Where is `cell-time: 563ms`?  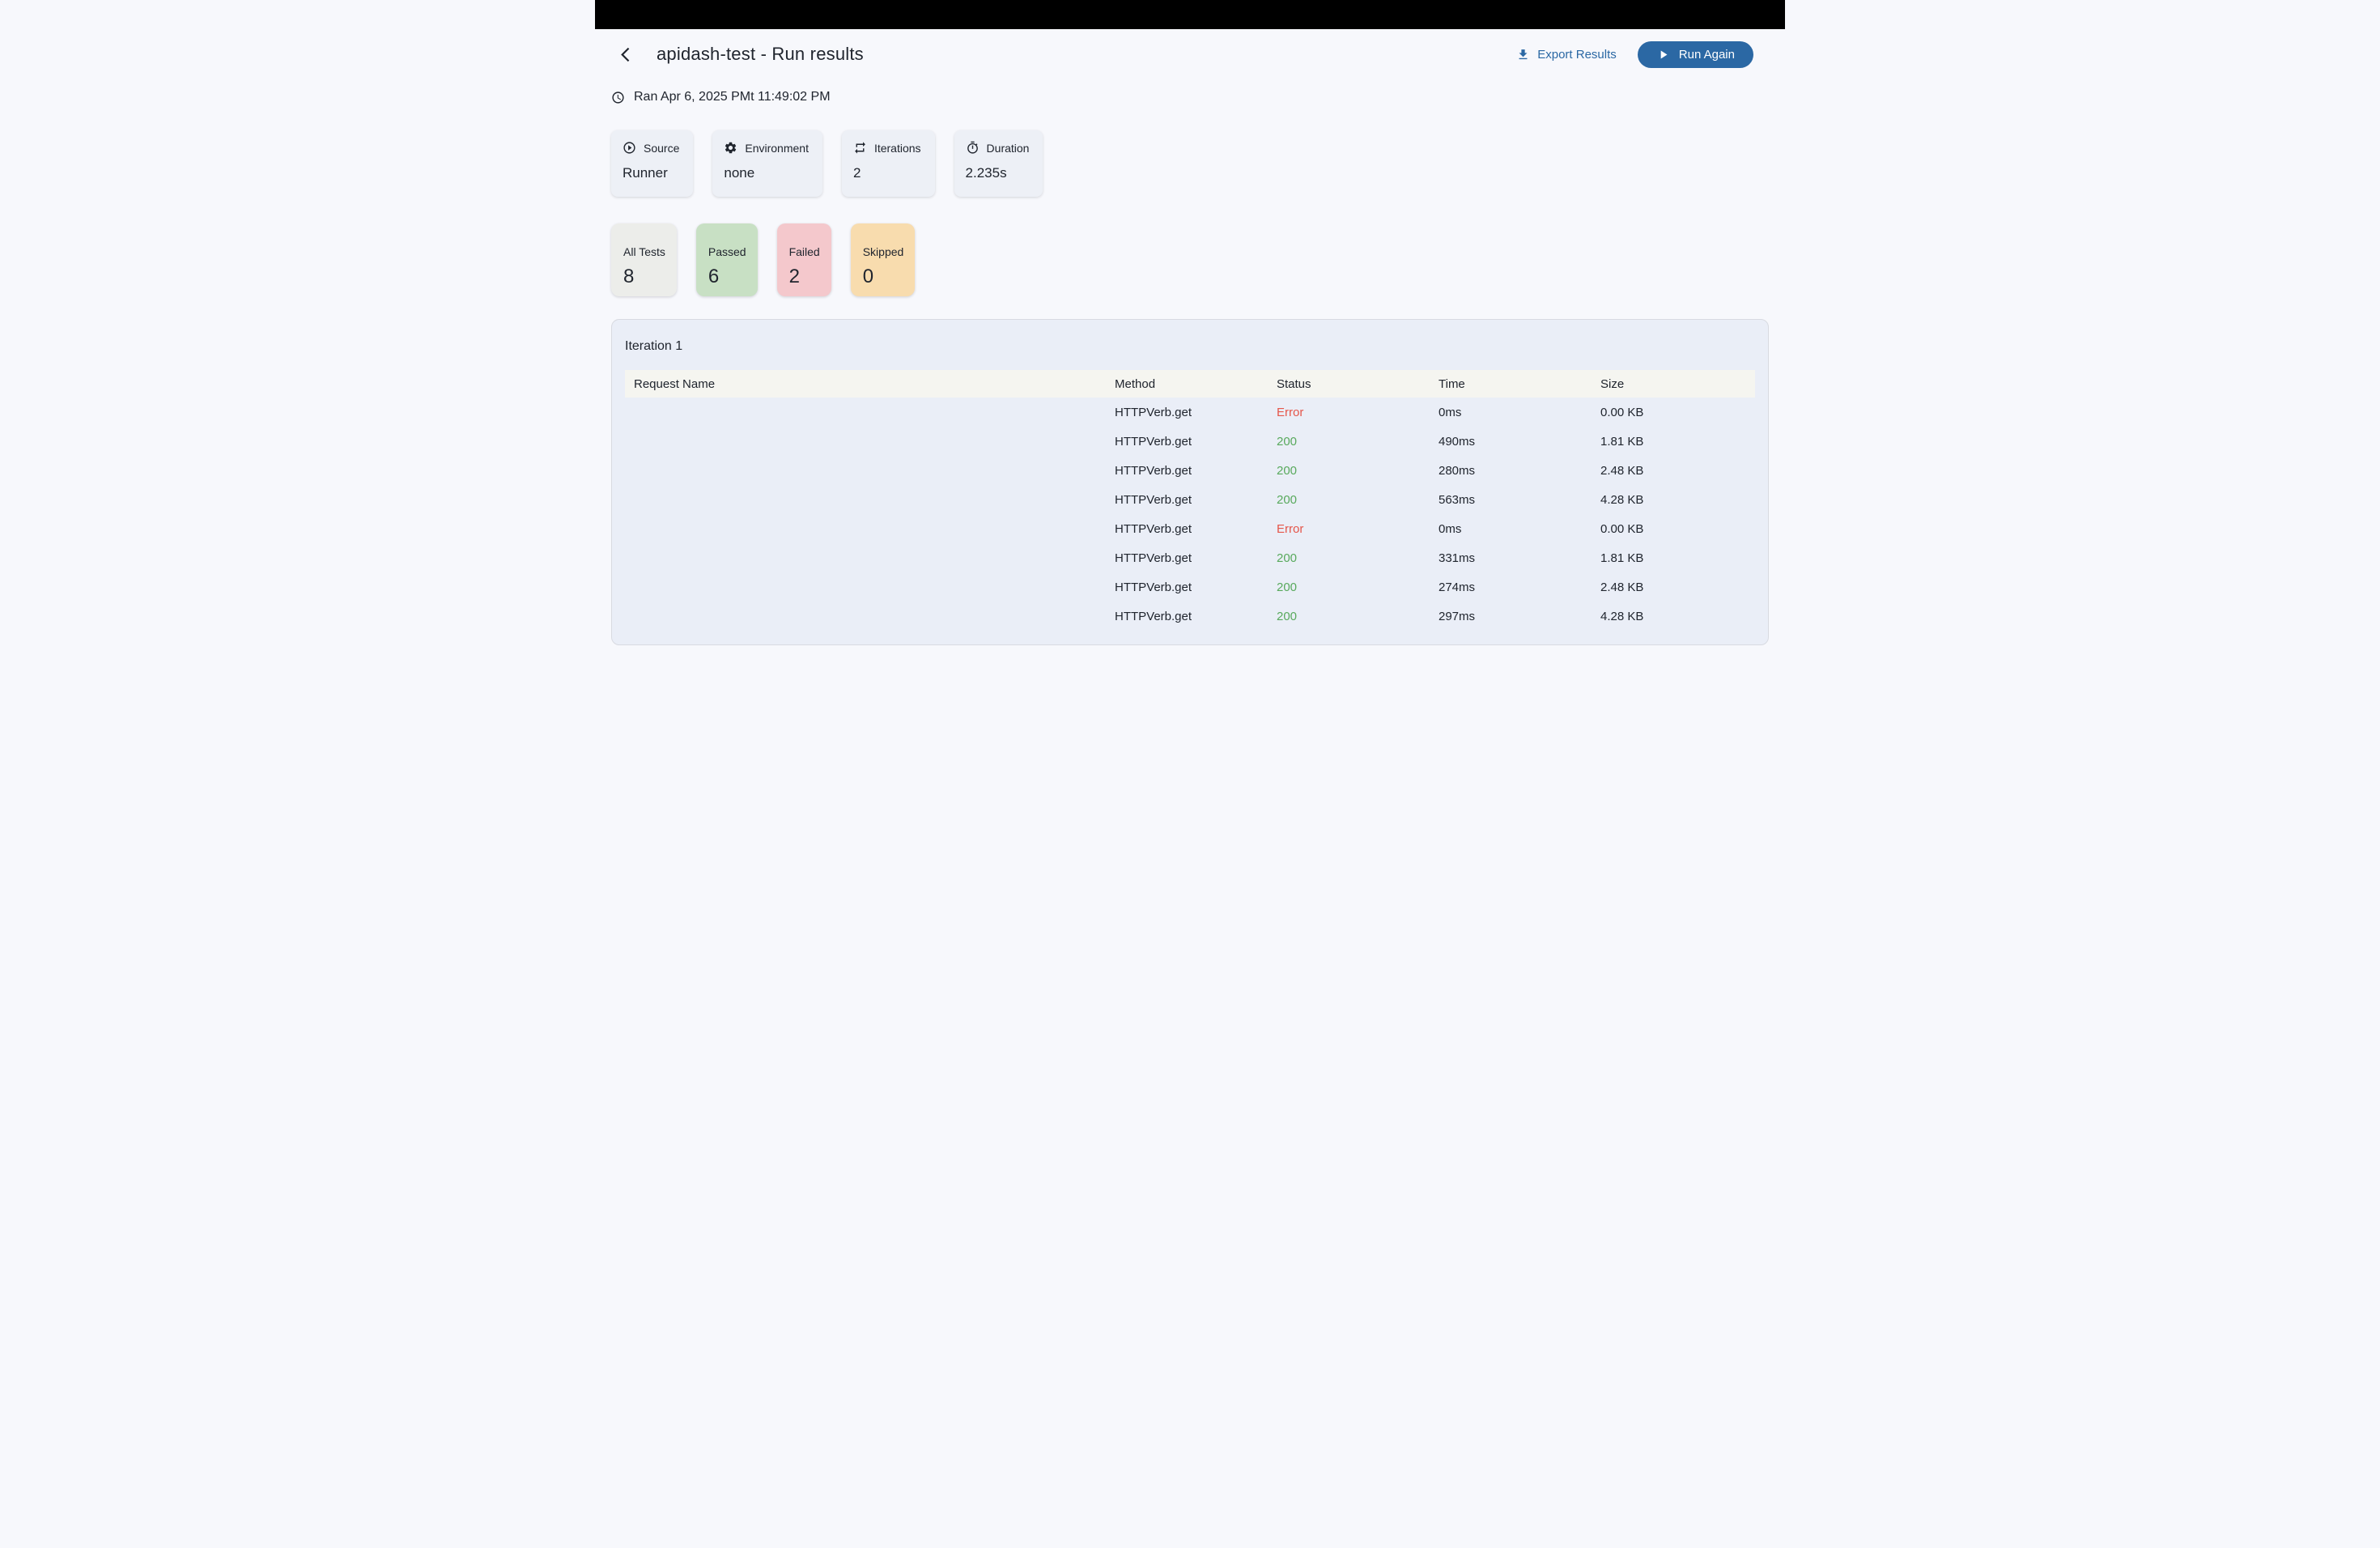 cell-time: 563ms is located at coordinates (1457, 499).